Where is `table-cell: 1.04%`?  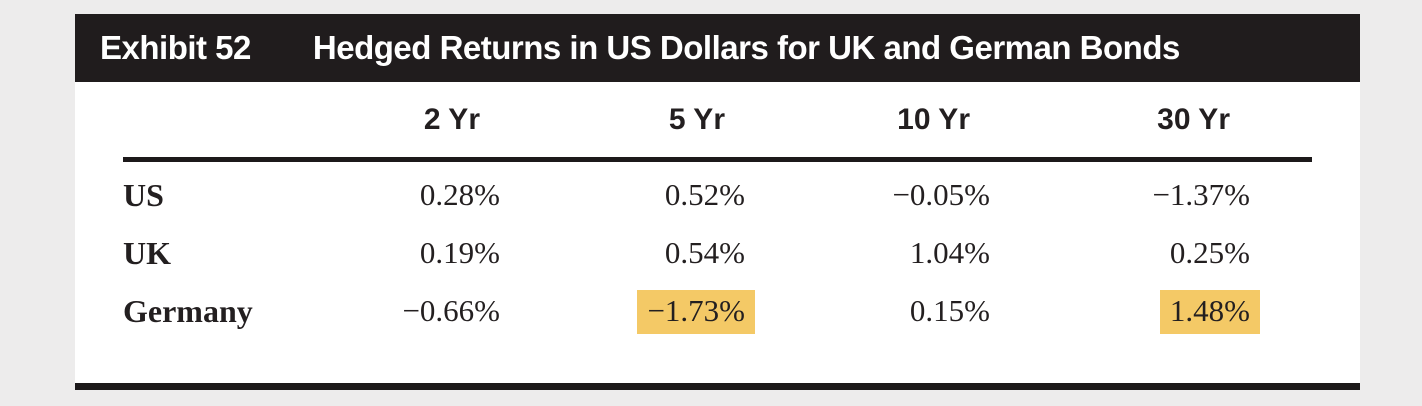
table-cell: 1.04% is located at coordinates (867, 253).